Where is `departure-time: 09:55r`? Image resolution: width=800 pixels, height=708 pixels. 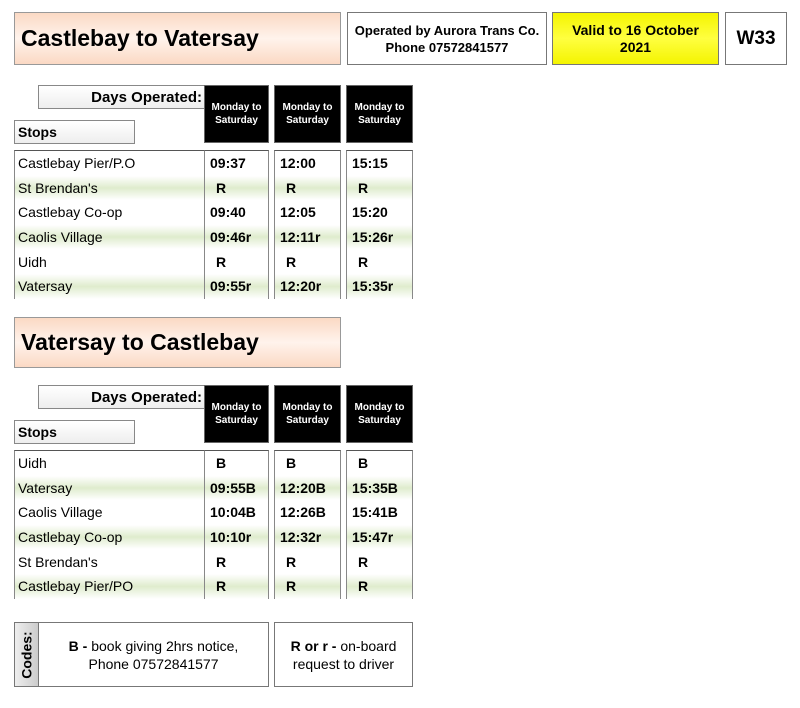 departure-time: 09:55r is located at coordinates (236, 286).